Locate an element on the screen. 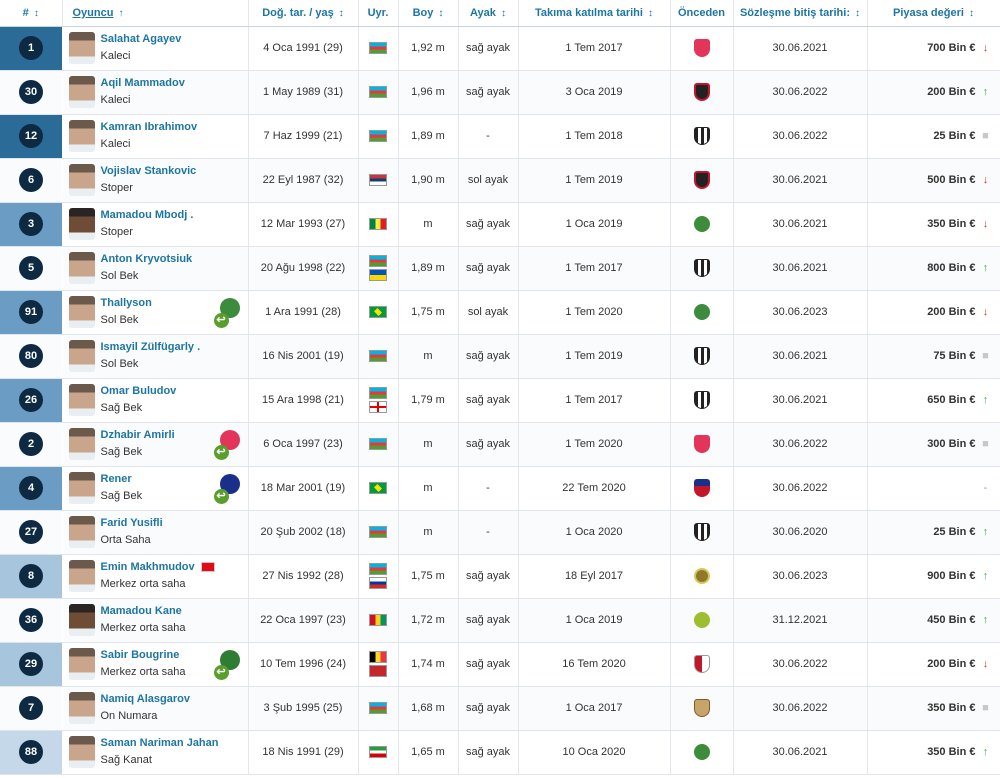 The image size is (1000, 778). contract-end: 30.06.2020 is located at coordinates (800, 532).